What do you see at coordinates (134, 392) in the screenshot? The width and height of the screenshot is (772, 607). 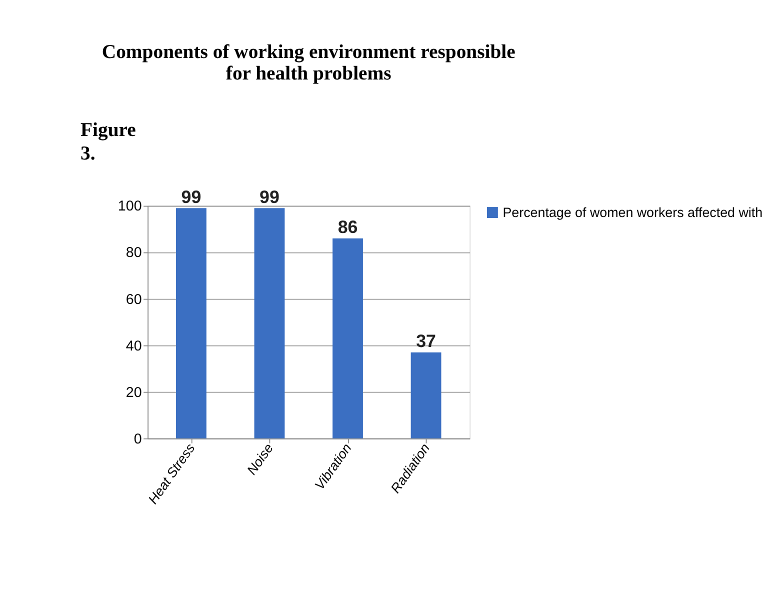 I see `y-tick-label: 20` at bounding box center [134, 392].